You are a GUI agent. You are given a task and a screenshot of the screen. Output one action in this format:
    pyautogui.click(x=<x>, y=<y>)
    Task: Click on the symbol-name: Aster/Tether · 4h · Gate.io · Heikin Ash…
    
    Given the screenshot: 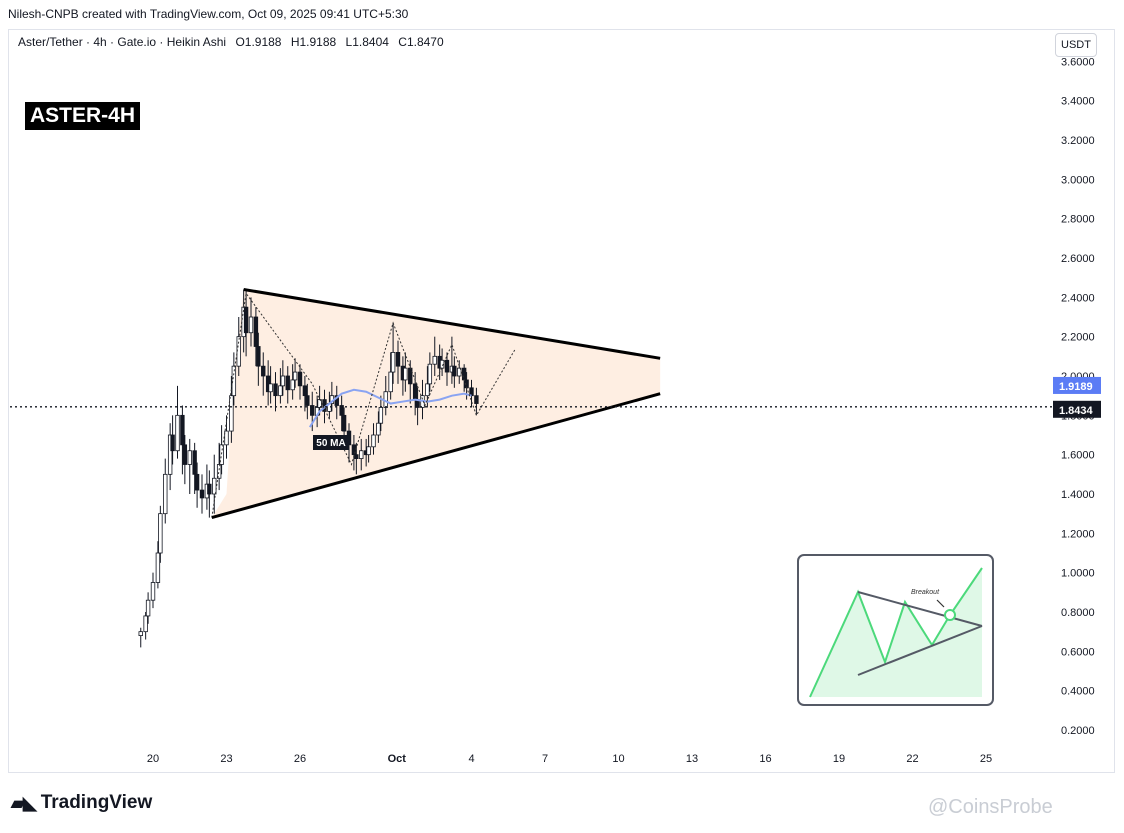 What is the action you would take?
    pyautogui.click(x=122, y=42)
    